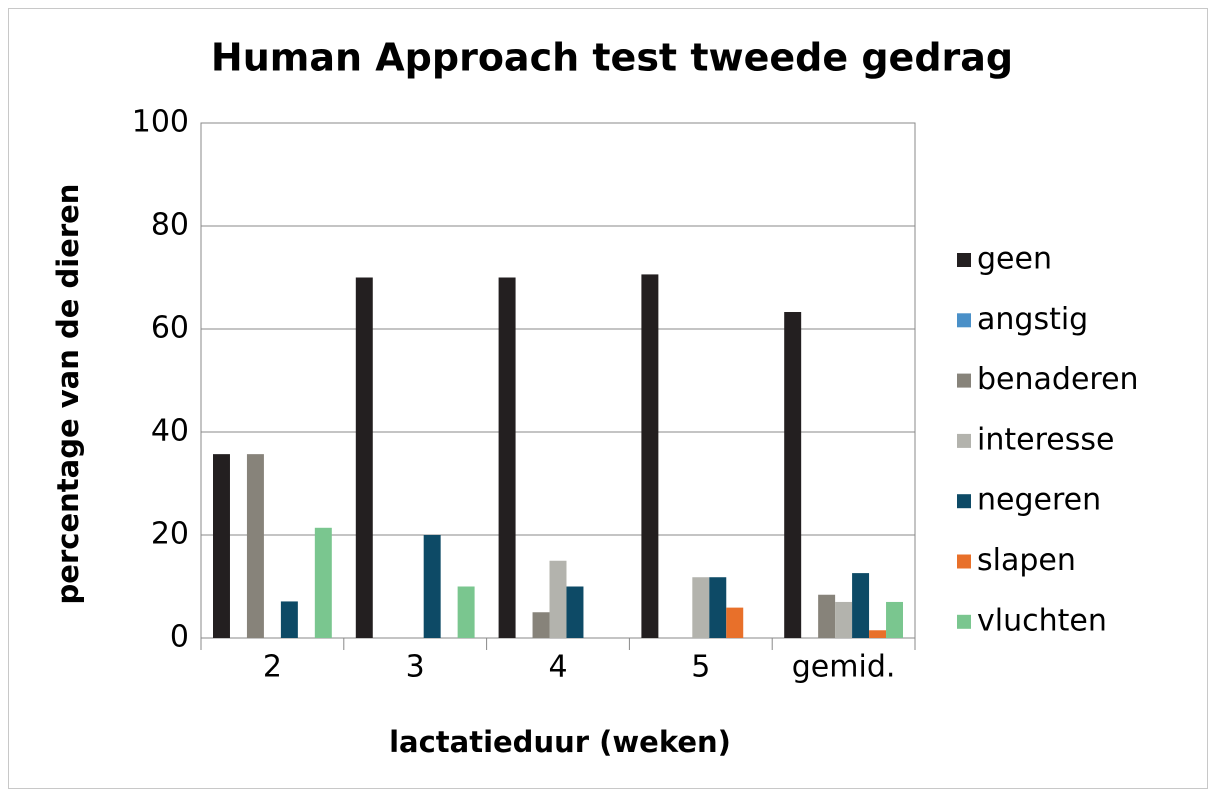 This screenshot has width=1216, height=789. Describe the element at coordinates (560, 742) in the screenshot. I see `x-axis-label: lactatieduur (weken)` at that location.